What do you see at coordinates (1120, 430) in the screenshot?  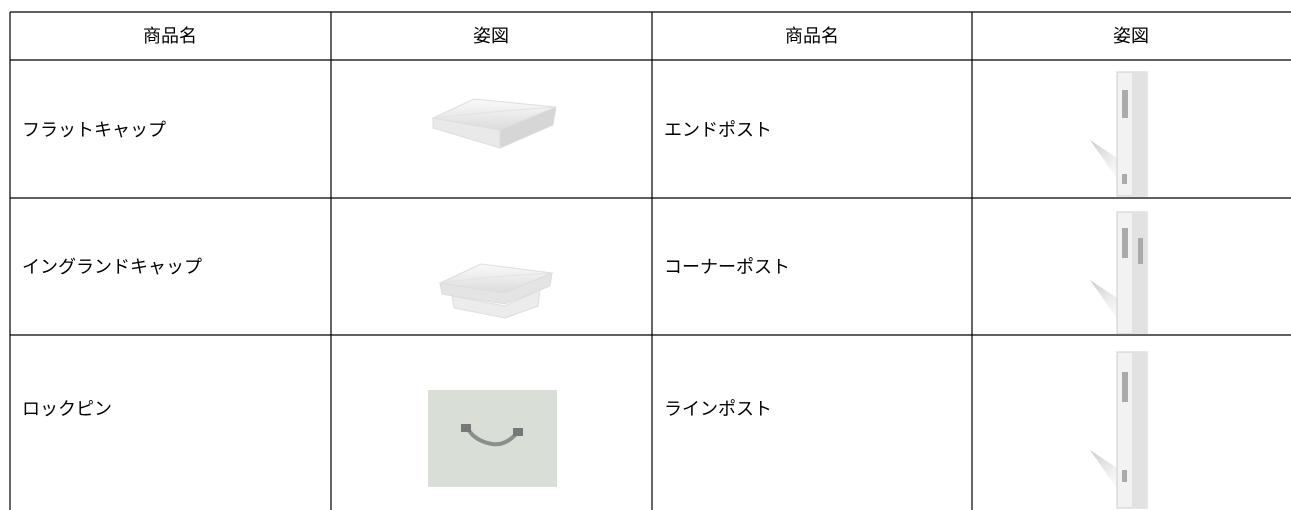 I see `line-post-image` at bounding box center [1120, 430].